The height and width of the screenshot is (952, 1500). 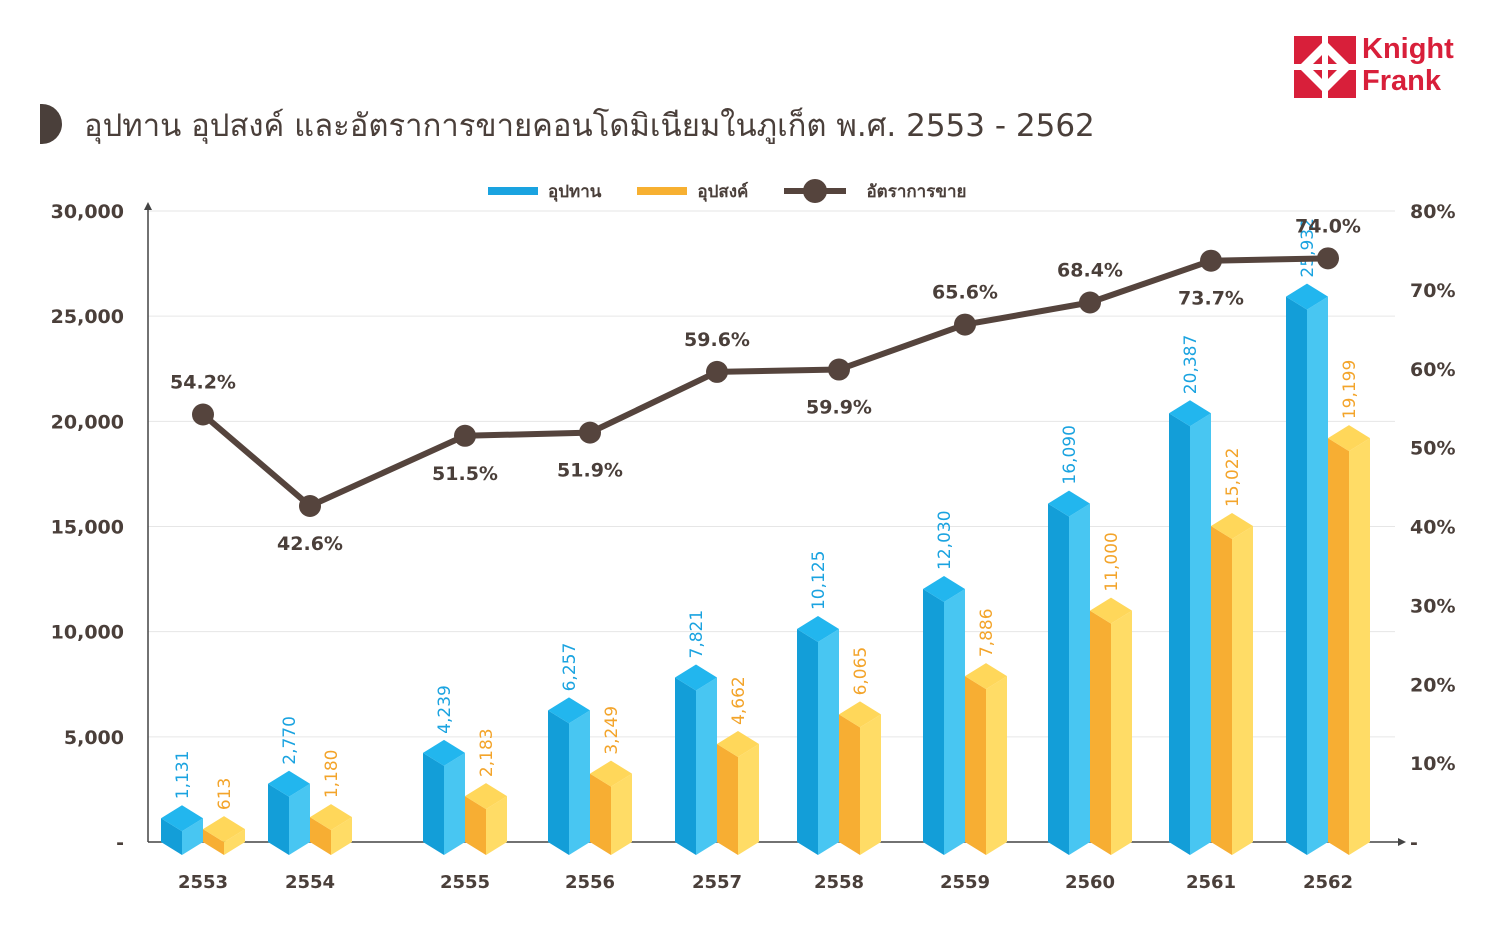 I want to click on logo-word-frank: Frank, so click(x=1401, y=81).